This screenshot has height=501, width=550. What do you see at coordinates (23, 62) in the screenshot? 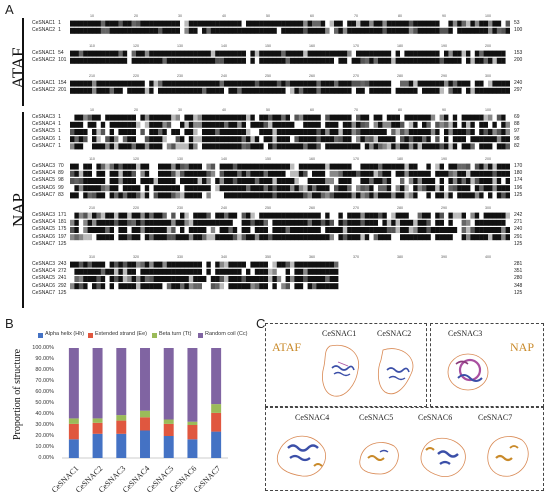
I see `ataf-bracket` at bounding box center [23, 62].